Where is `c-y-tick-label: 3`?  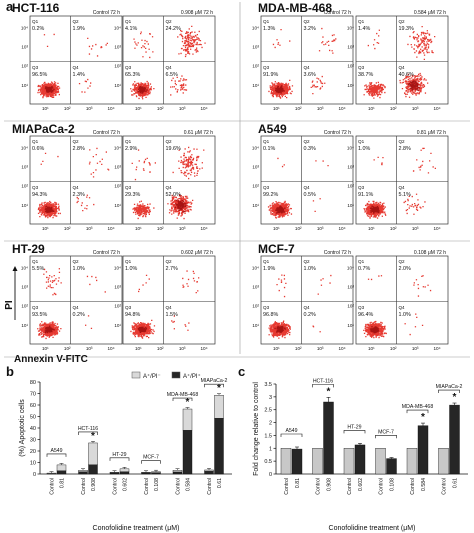 c-y-tick-label: 3 is located at coordinates (270, 398).